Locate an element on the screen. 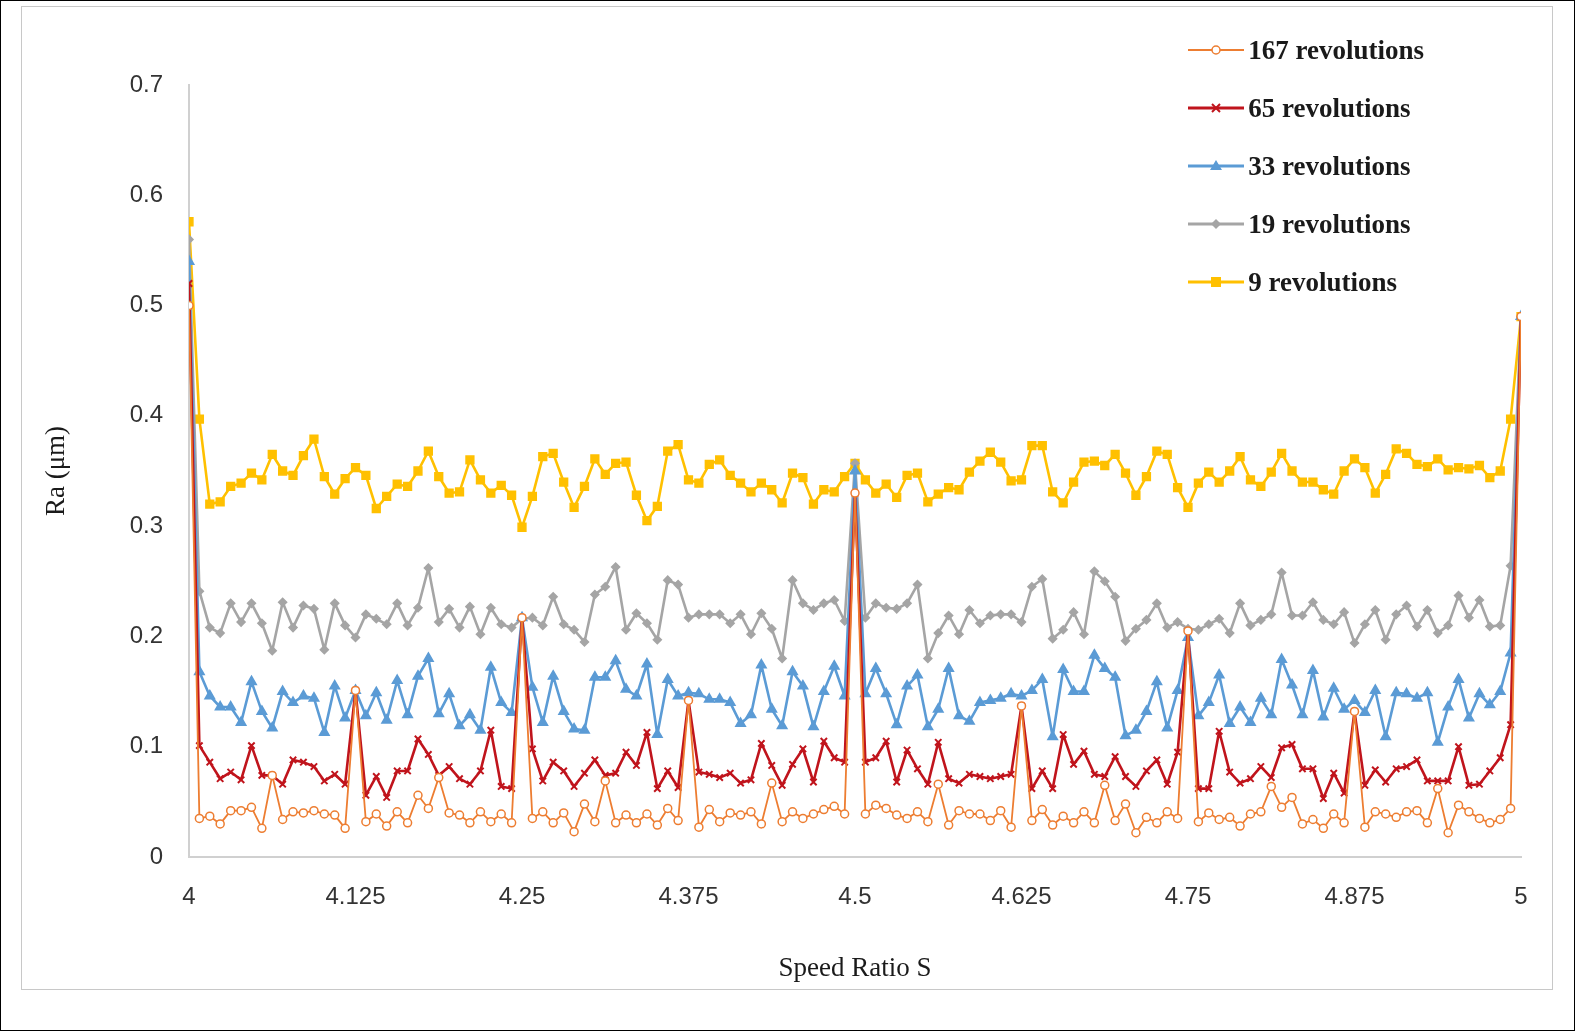 The height and width of the screenshot is (1031, 1575). y-tick-label: 0 is located at coordinates (156, 855).